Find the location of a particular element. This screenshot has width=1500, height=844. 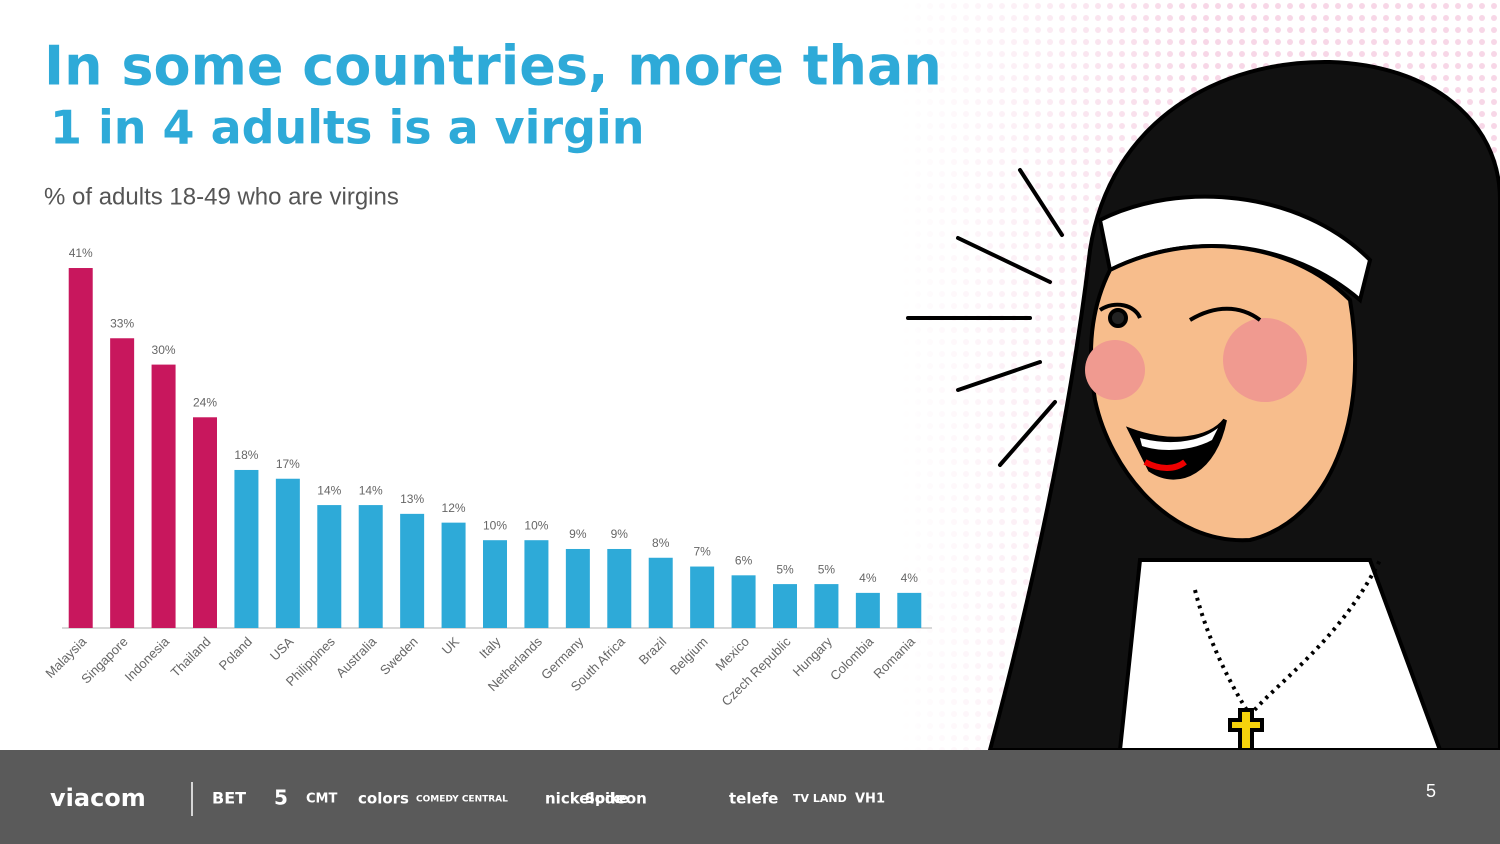

data-label: 24% is located at coordinates (205, 402).